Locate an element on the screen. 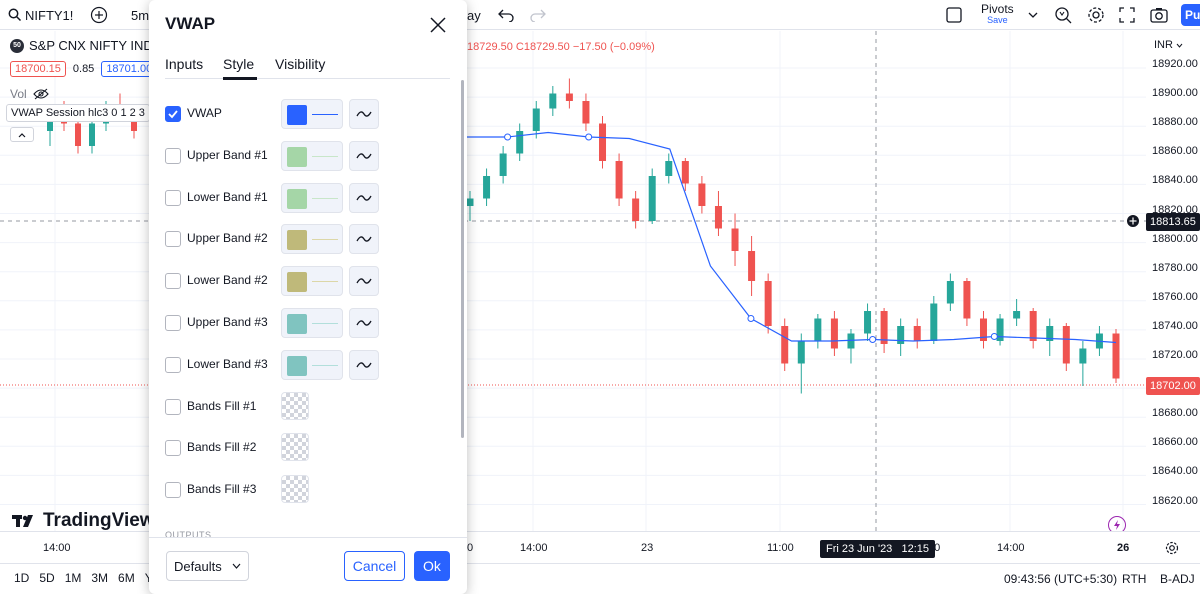  fullscreen-button is located at coordinates (1127, 15).